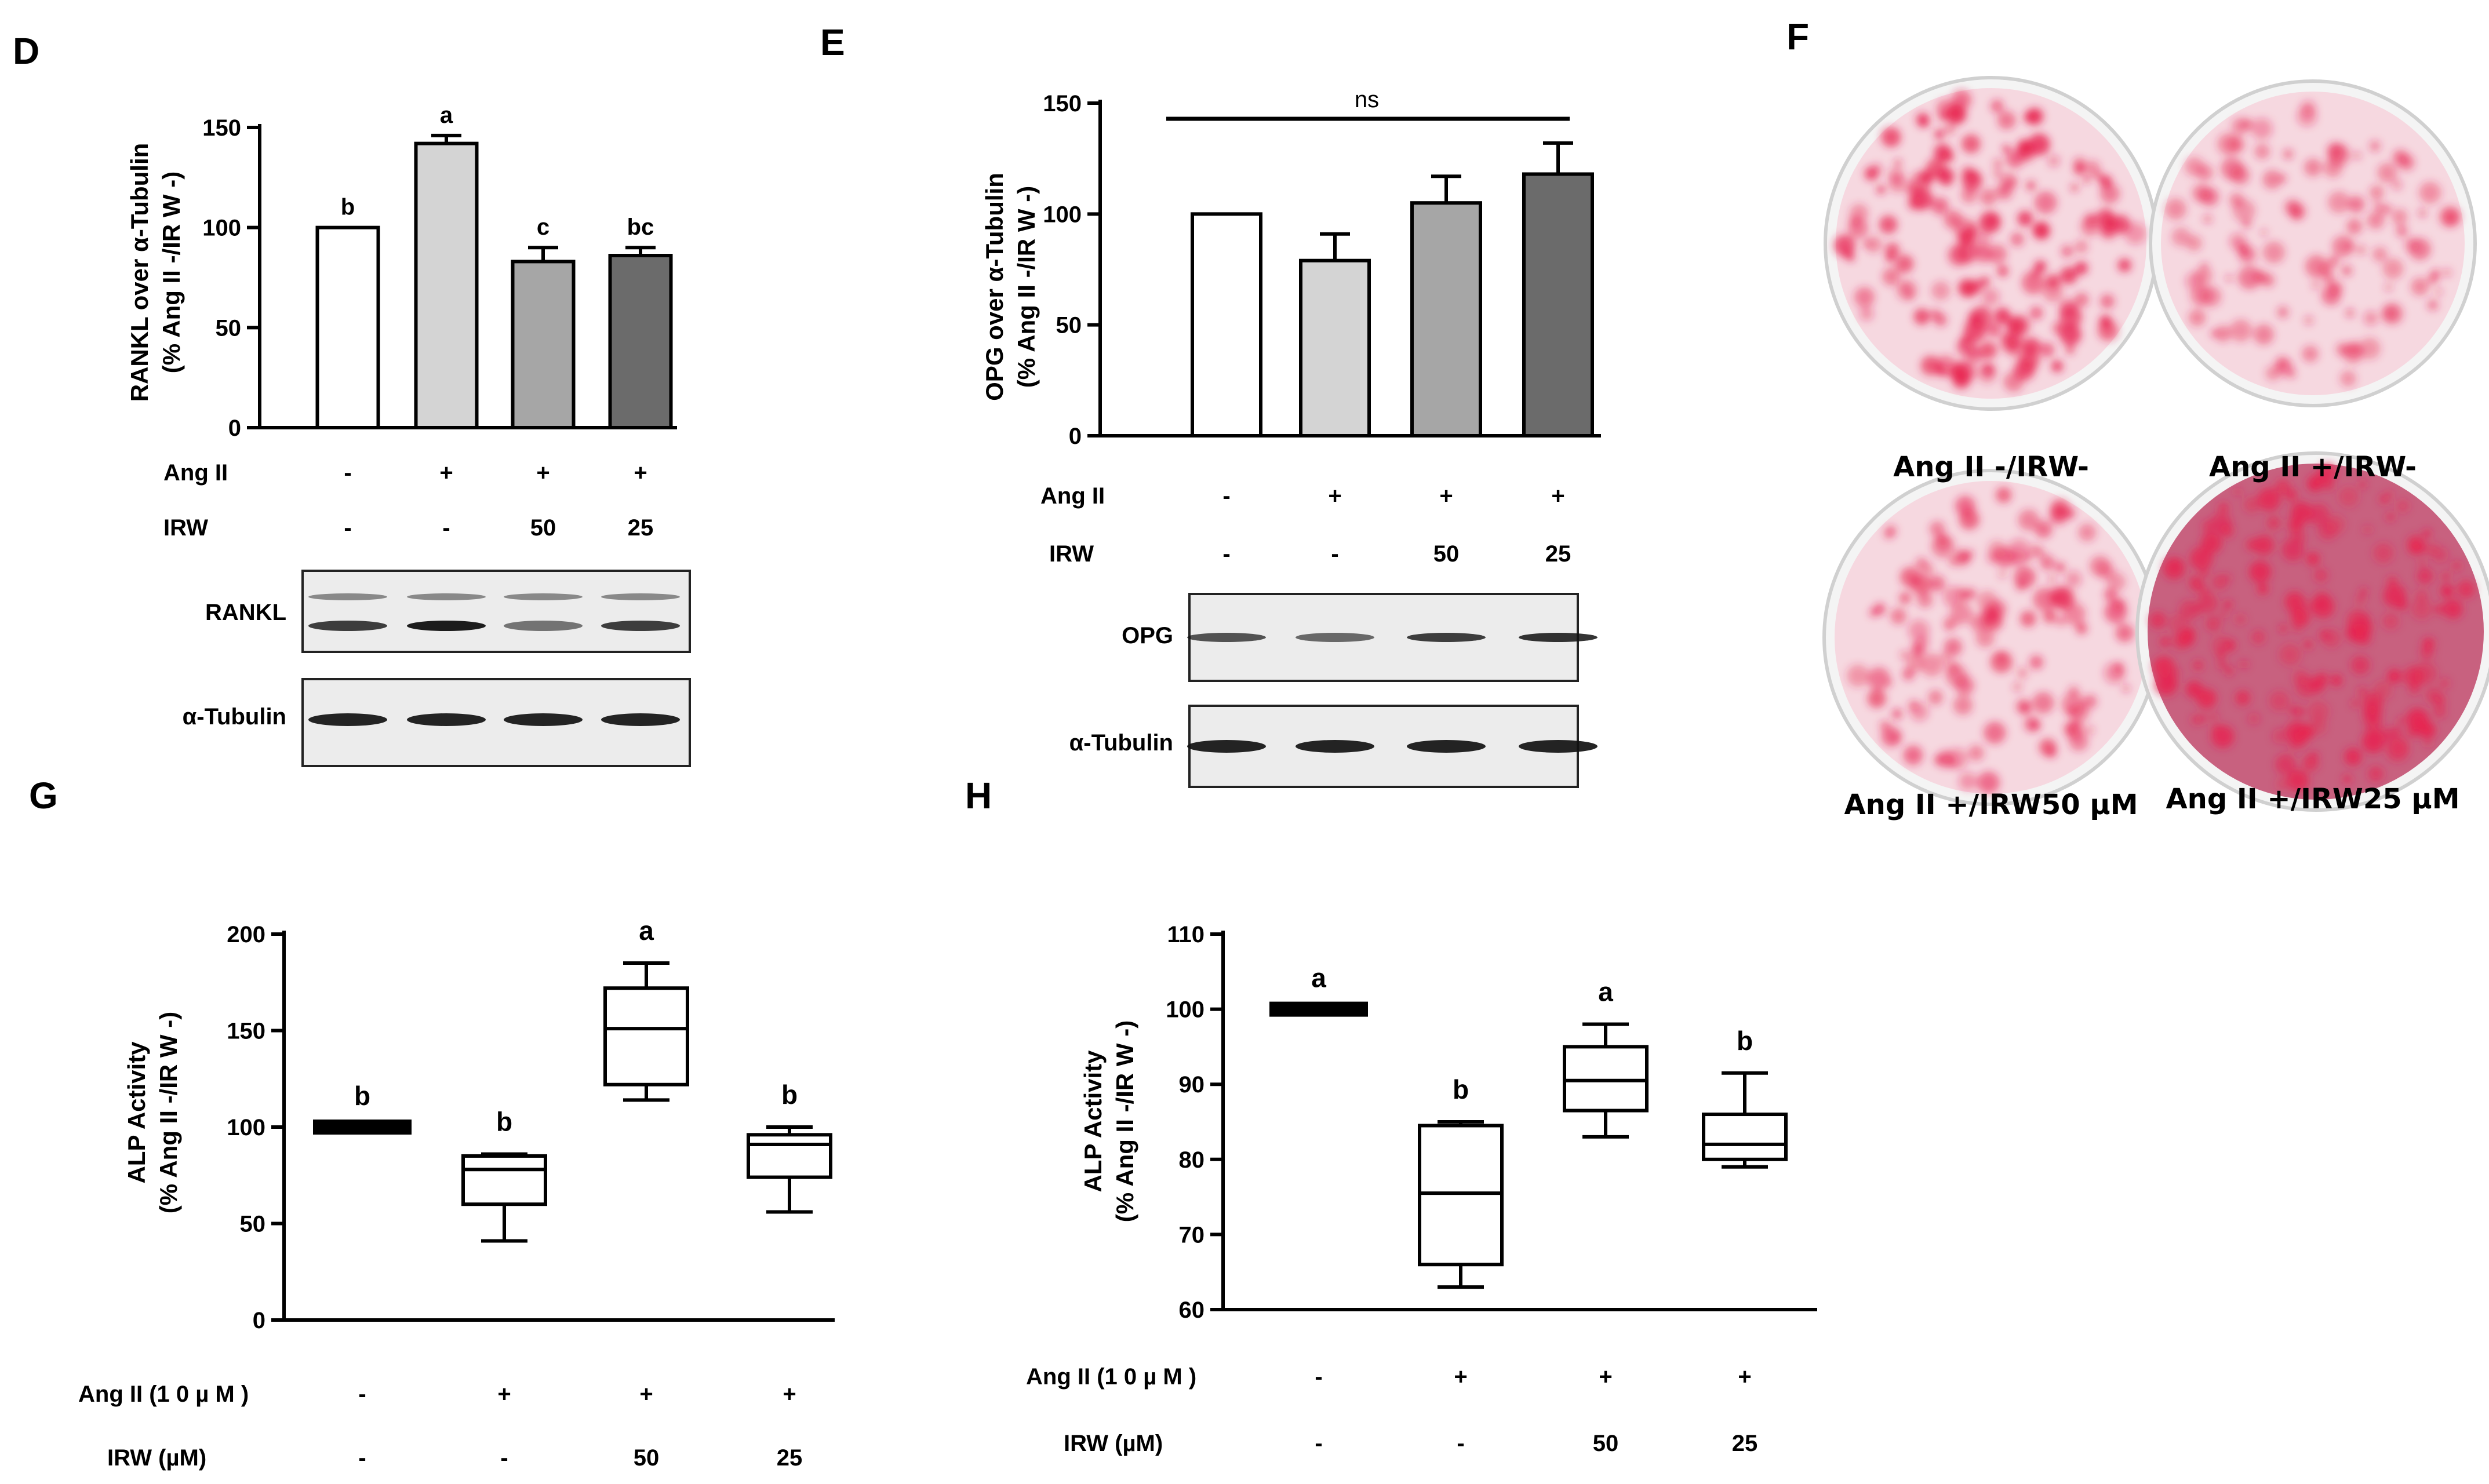  What do you see at coordinates (163, 1394) in the screenshot?
I see `G-row-label-0: Ang II (1 0 µ M )` at bounding box center [163, 1394].